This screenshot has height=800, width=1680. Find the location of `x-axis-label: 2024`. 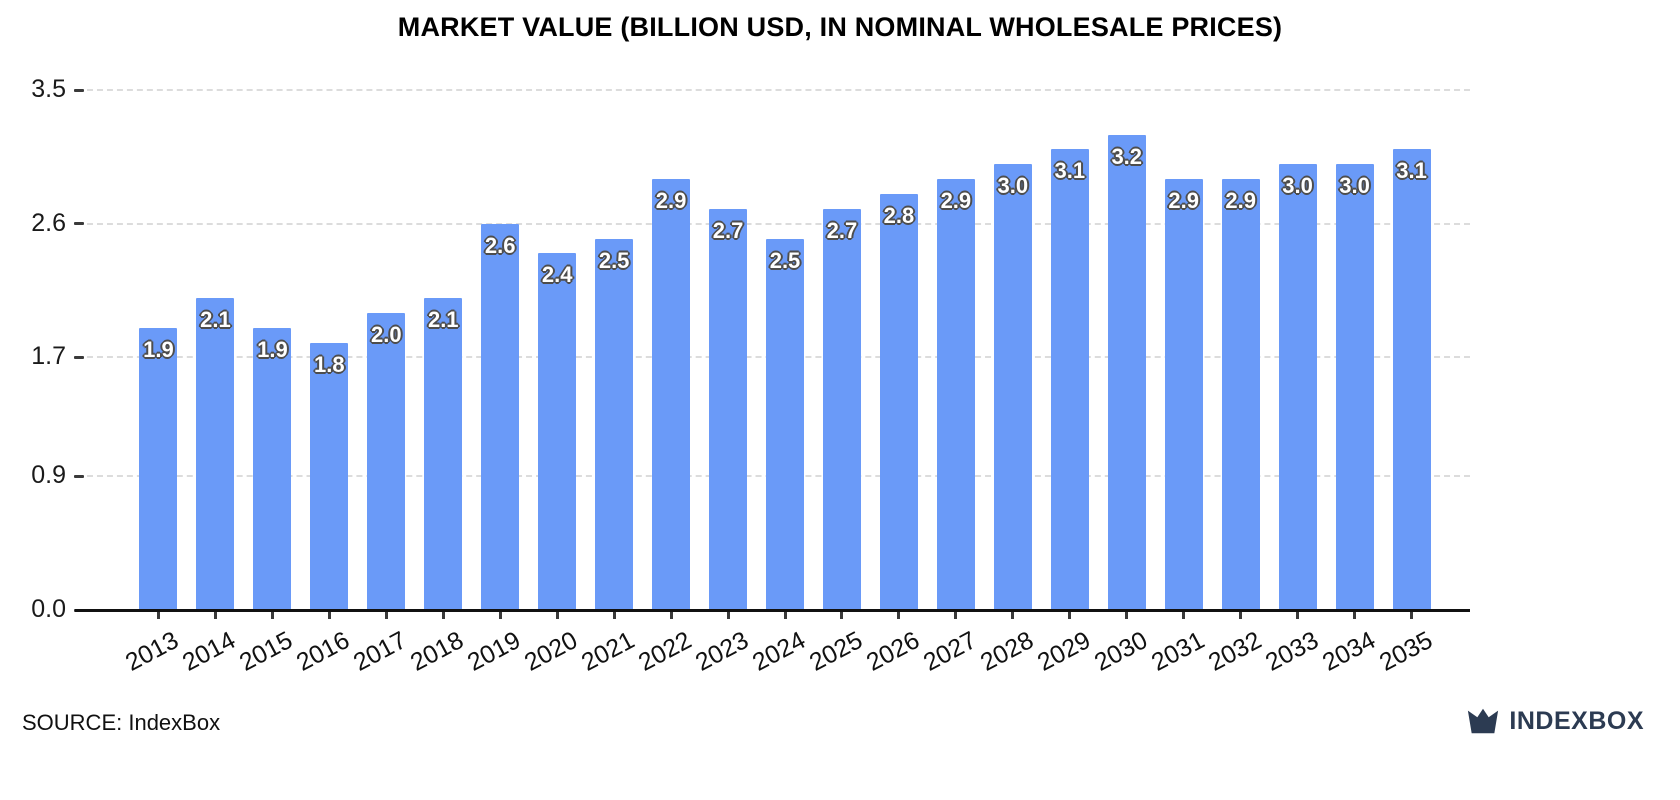

x-axis-label: 2024 is located at coordinates (779, 651).